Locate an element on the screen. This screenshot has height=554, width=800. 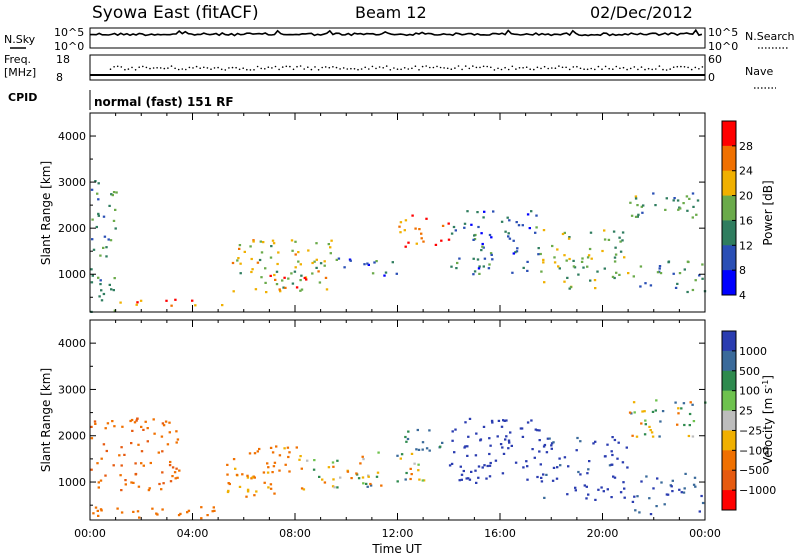
nave-tick-top: 60 is located at coordinates (715, 59).